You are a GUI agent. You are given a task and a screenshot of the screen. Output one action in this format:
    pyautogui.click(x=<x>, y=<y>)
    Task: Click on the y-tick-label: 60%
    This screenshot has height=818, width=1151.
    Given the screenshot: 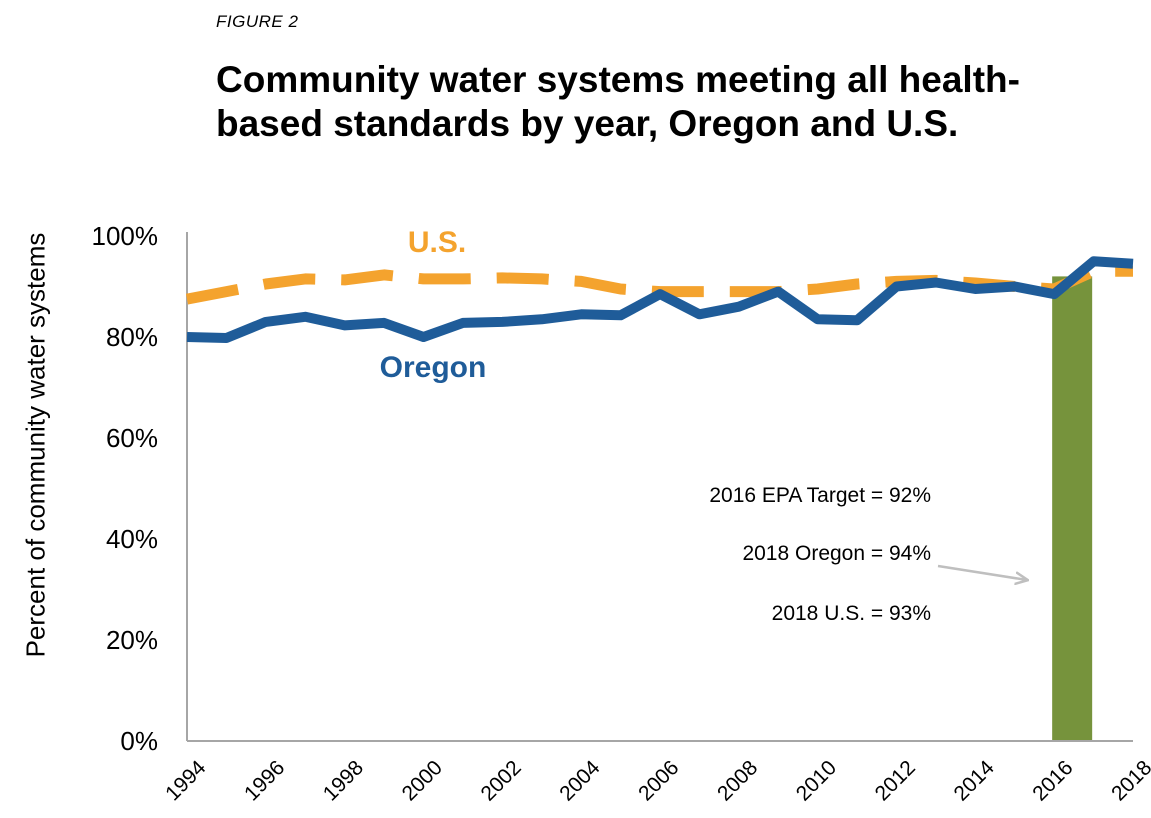 What is the action you would take?
    pyautogui.click(x=132, y=438)
    